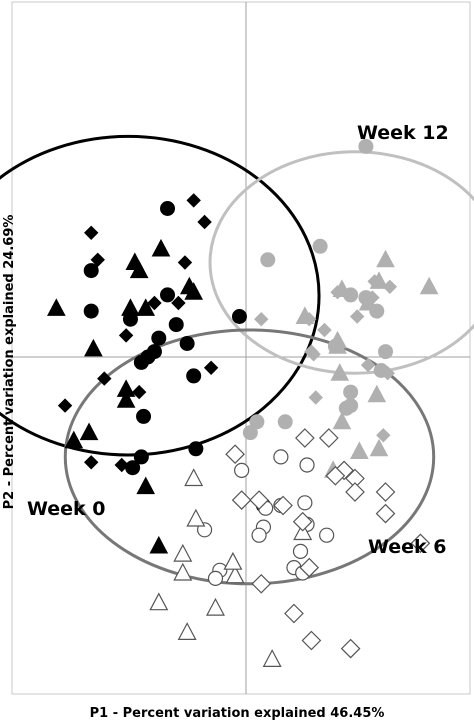 The width and height of the screenshot is (474, 722). I want to click on x-axis-label: P1 - Percent variation explained 46.45%, so click(237, 713).